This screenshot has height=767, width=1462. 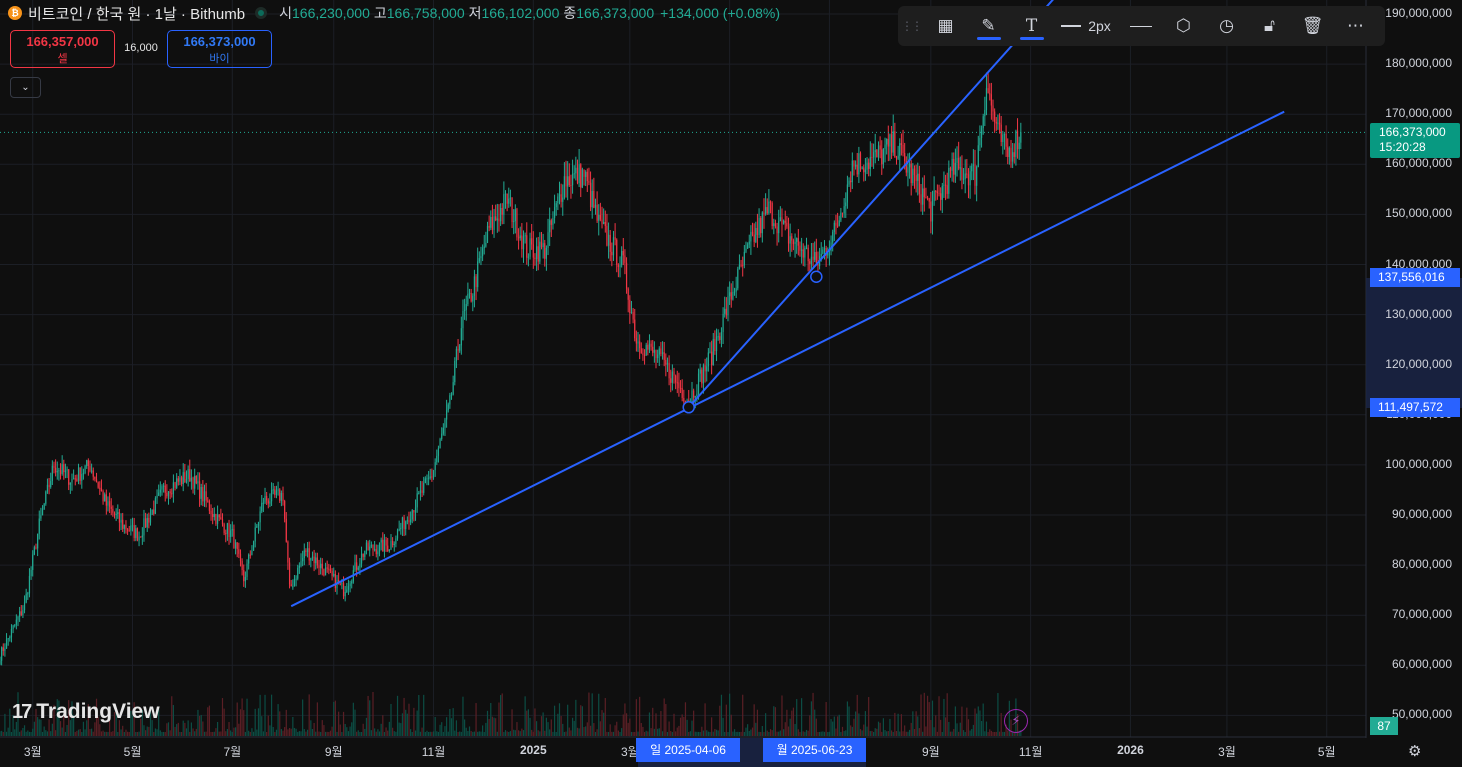 I want to click on gear-icon: ⚙︎, so click(x=1415, y=751).